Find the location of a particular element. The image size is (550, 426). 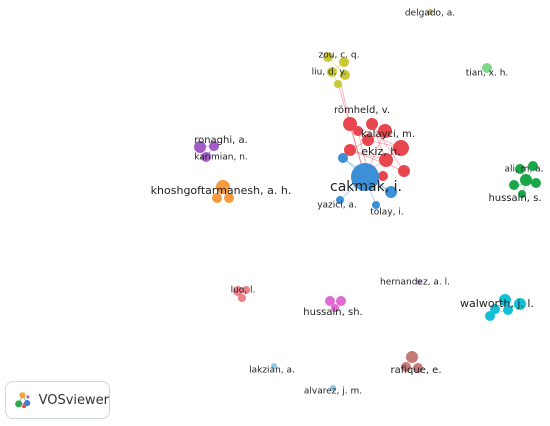

node-label: römheld, v. is located at coordinates (362, 110).